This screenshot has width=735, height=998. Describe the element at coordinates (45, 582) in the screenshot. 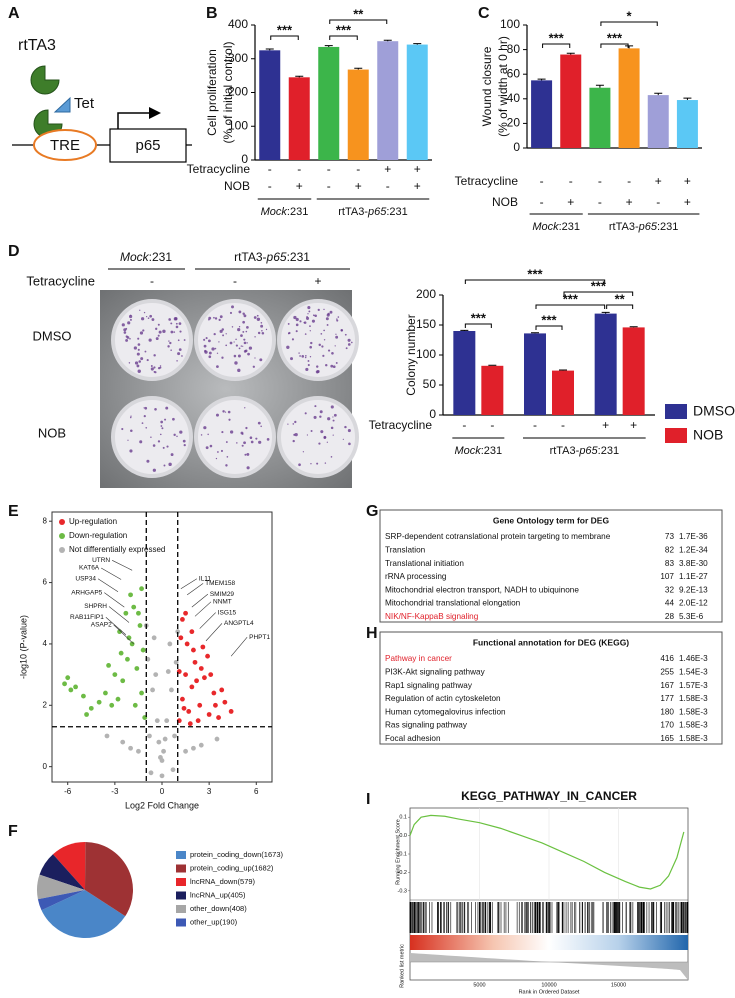

I see `y-tick-label: 6` at that location.